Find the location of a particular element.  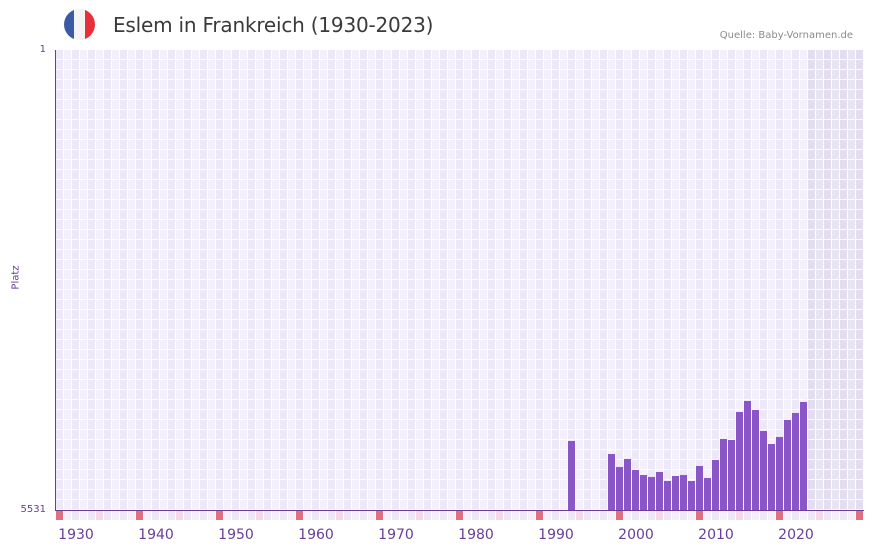

bar-2007 is located at coordinates (691, 495).